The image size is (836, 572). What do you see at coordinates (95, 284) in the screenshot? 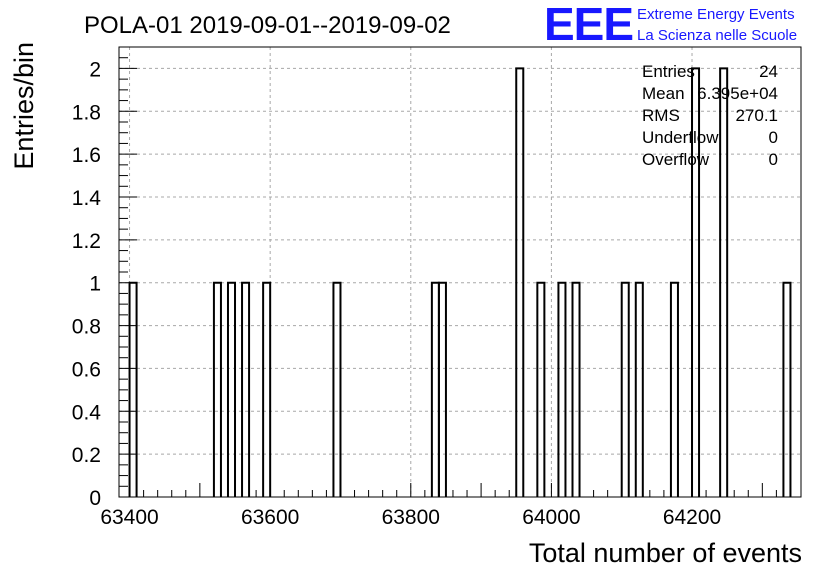
I see `y-tick-label: 1` at bounding box center [95, 284].